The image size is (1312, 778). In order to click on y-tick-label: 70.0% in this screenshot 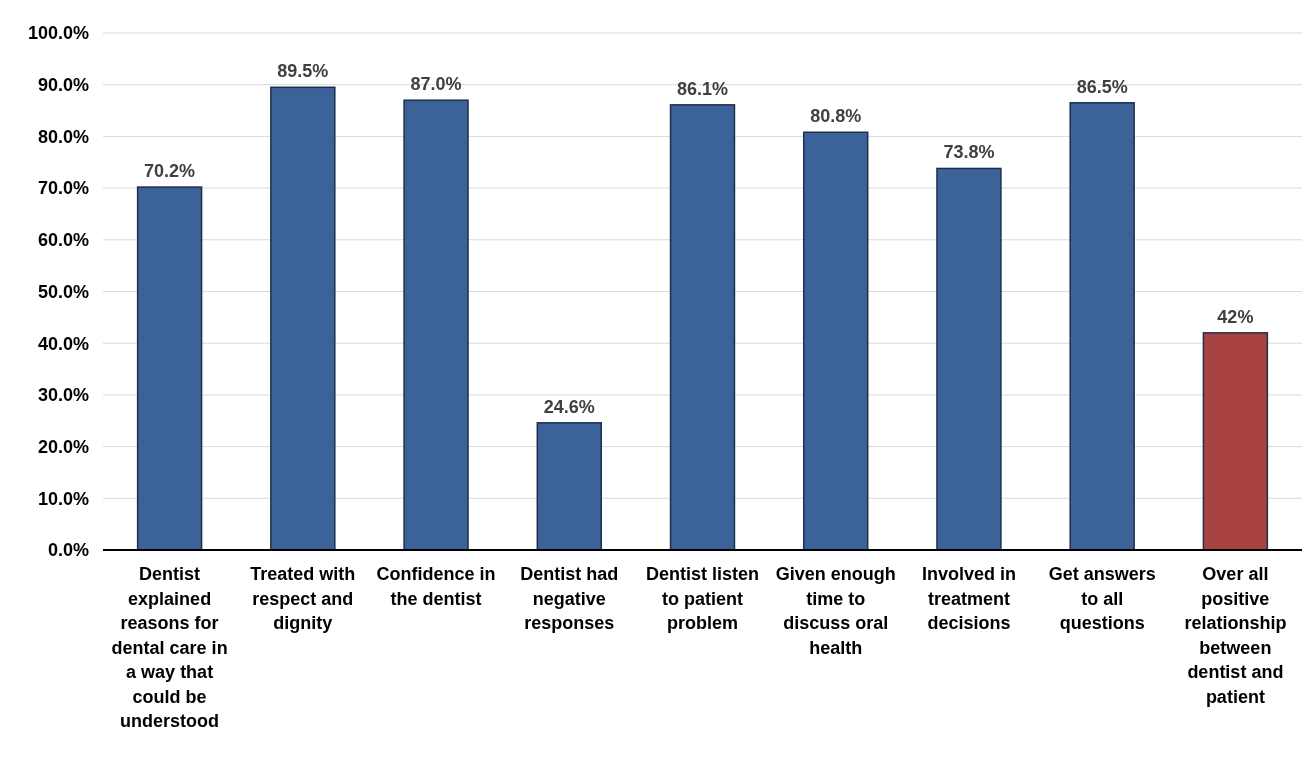, I will do `click(63, 188)`.